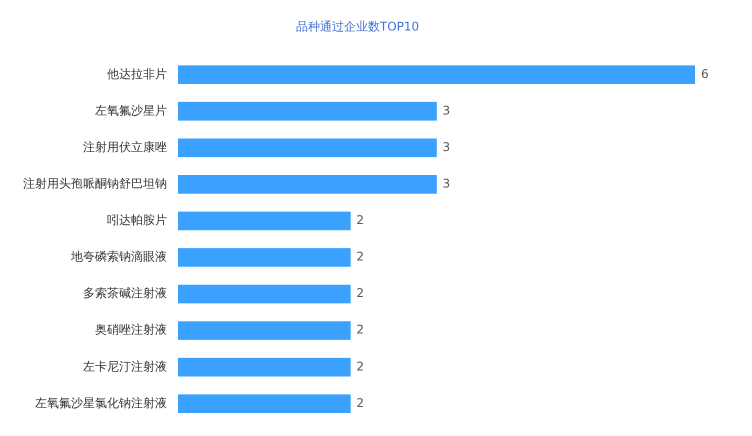  What do you see at coordinates (131, 110) in the screenshot?
I see `y-tick-label: 左氧氟沙星片` at bounding box center [131, 110].